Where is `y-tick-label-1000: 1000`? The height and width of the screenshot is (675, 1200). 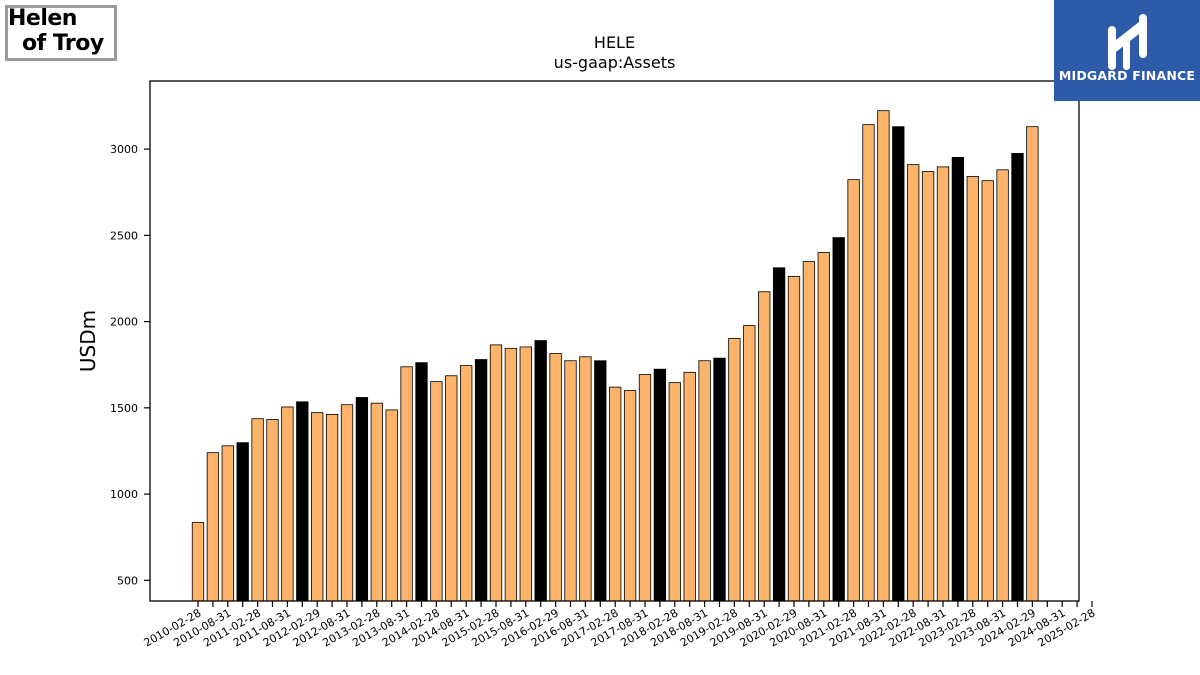 y-tick-label-1000: 1000 is located at coordinates (124, 494).